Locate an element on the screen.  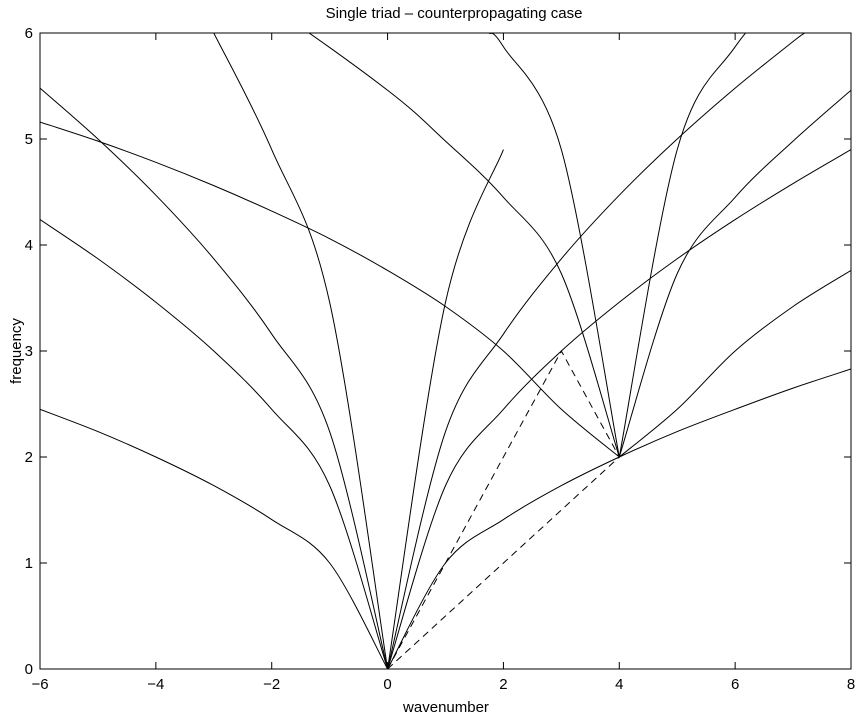
y-tick-label: 3 is located at coordinates (29, 351).